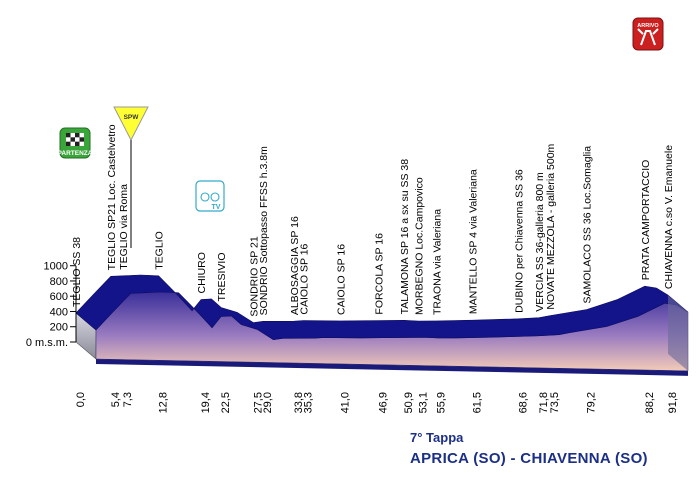 The width and height of the screenshot is (700, 477). Describe the element at coordinates (678, 333) in the screenshot. I see `profile-end-face` at that location.